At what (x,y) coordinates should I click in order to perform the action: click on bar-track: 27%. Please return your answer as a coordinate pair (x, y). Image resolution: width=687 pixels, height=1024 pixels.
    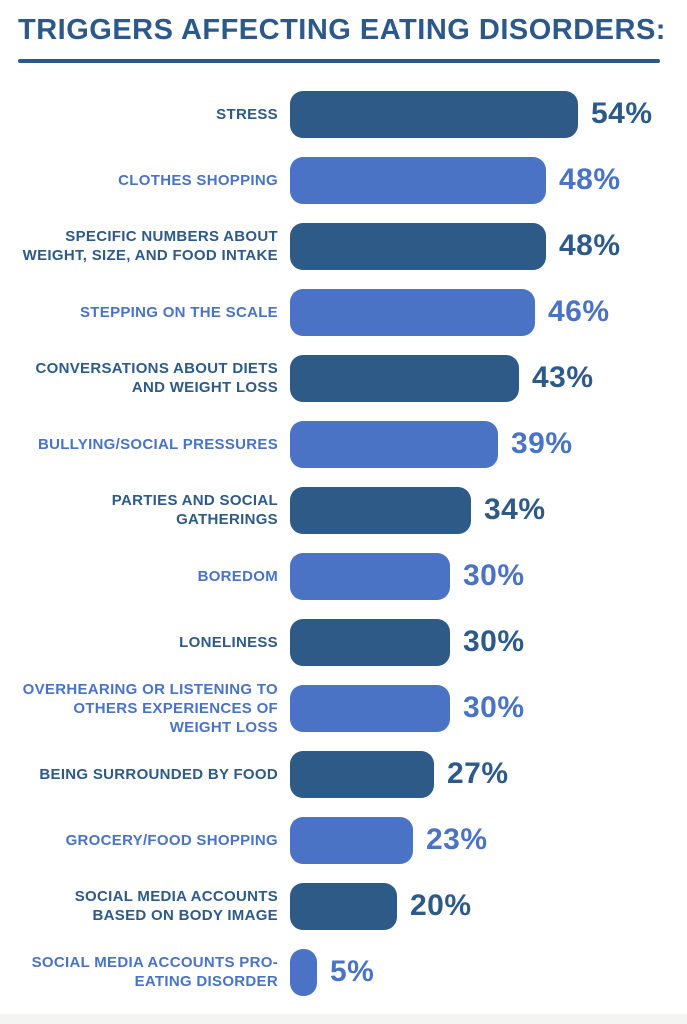
    Looking at the image, I should click on (488, 774).